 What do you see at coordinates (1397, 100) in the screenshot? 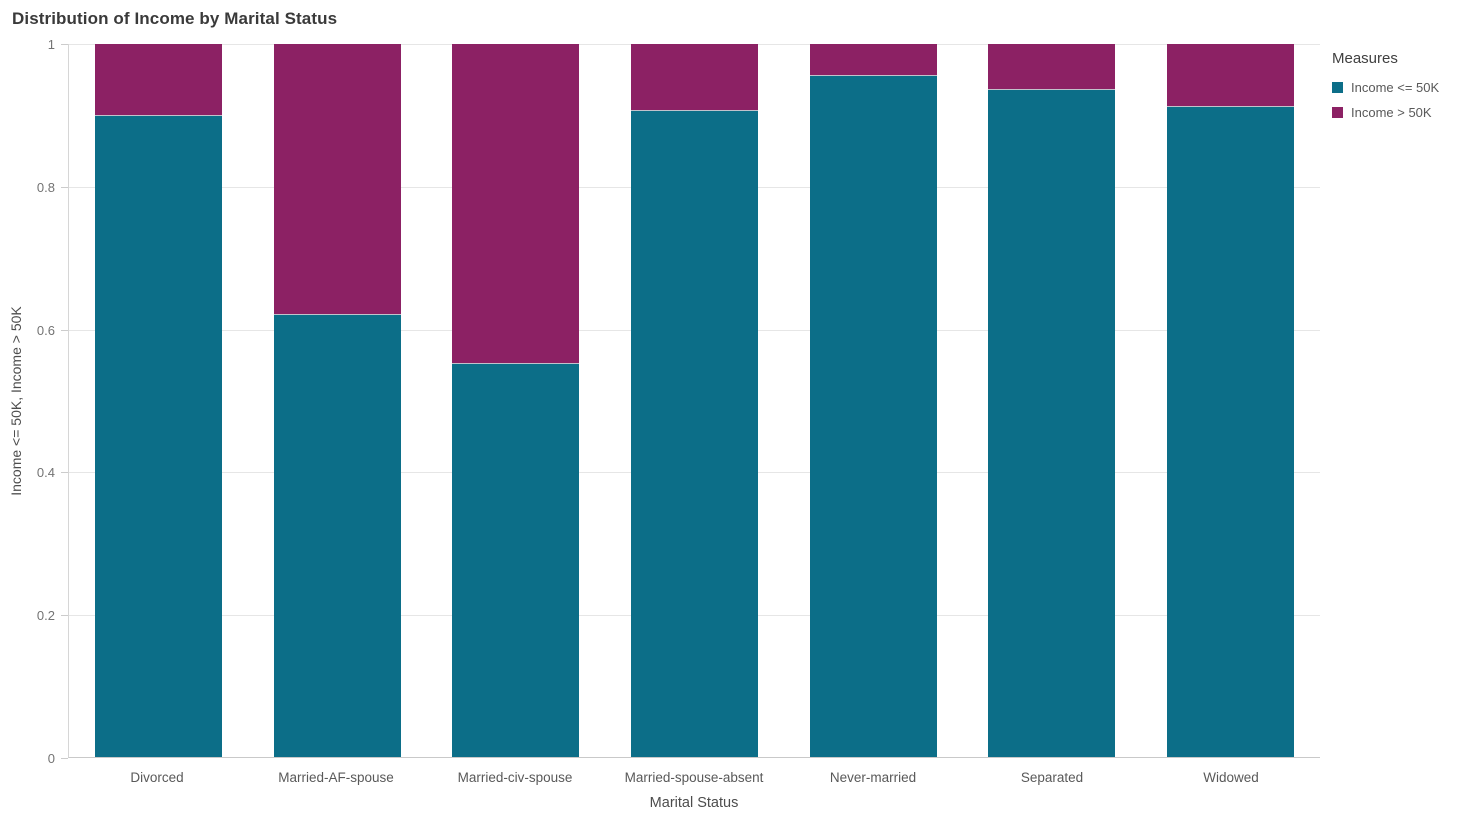
I see `legend-items: Income <= 50K Income > 50K` at bounding box center [1397, 100].